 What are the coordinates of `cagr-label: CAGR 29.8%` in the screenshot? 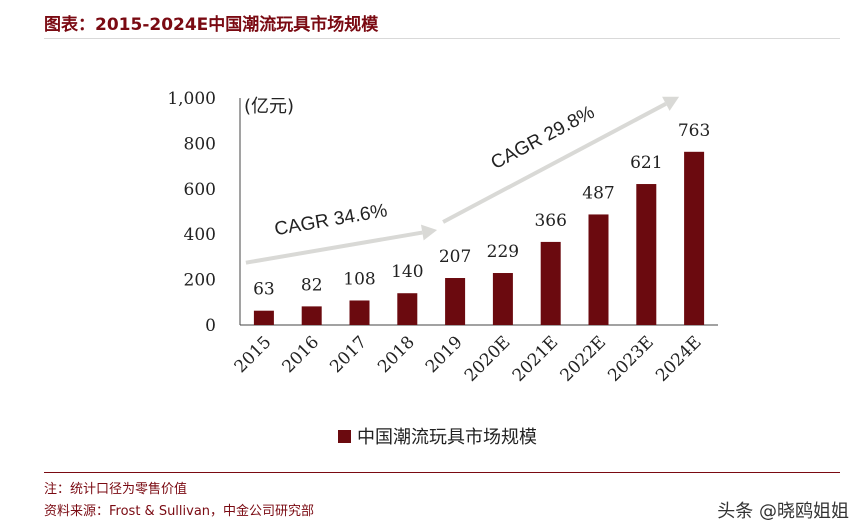 It's located at (543, 138).